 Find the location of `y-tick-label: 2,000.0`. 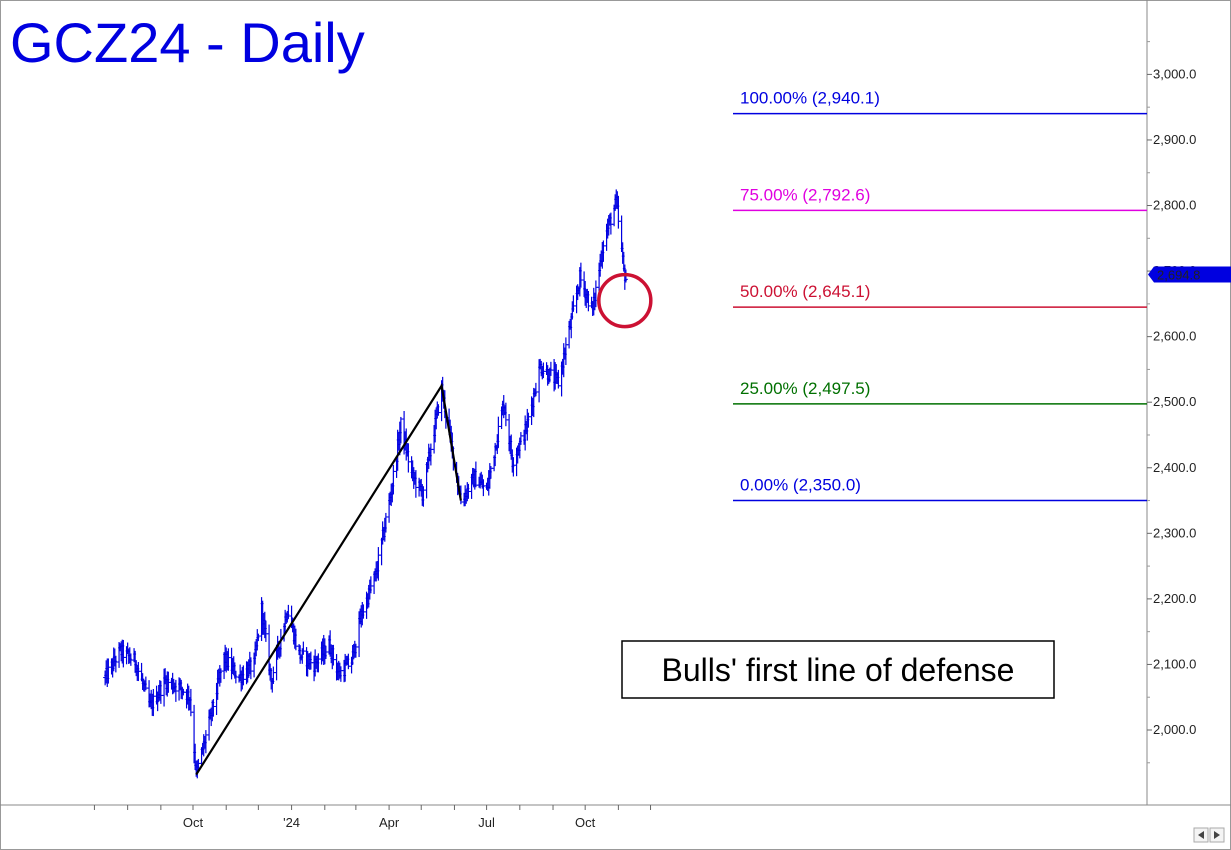

y-tick-label: 2,000.0 is located at coordinates (1174, 729).